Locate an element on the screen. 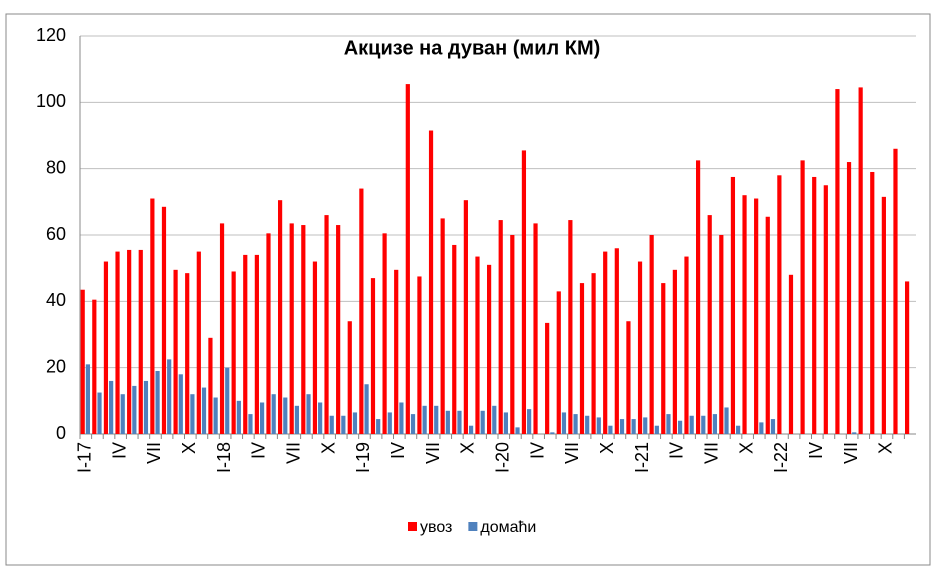 This screenshot has width=933, height=566. x-tick-label: I-19 is located at coordinates (363, 457).